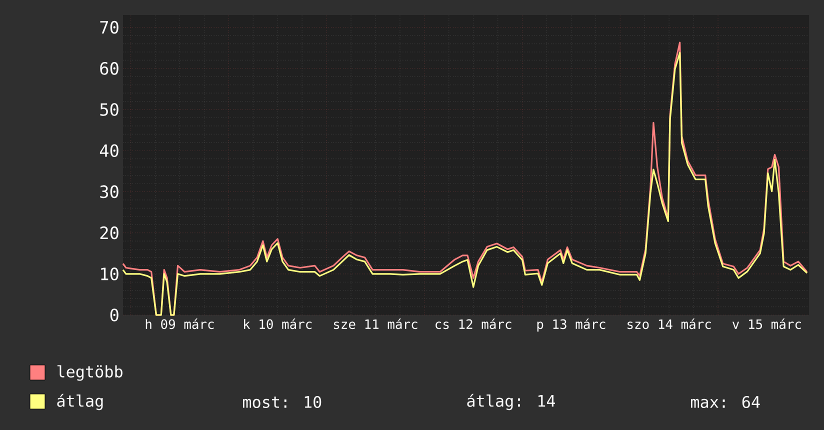 This screenshot has width=824, height=430. What do you see at coordinates (114, 315) in the screenshot?
I see `y-tick-label: 0` at bounding box center [114, 315].